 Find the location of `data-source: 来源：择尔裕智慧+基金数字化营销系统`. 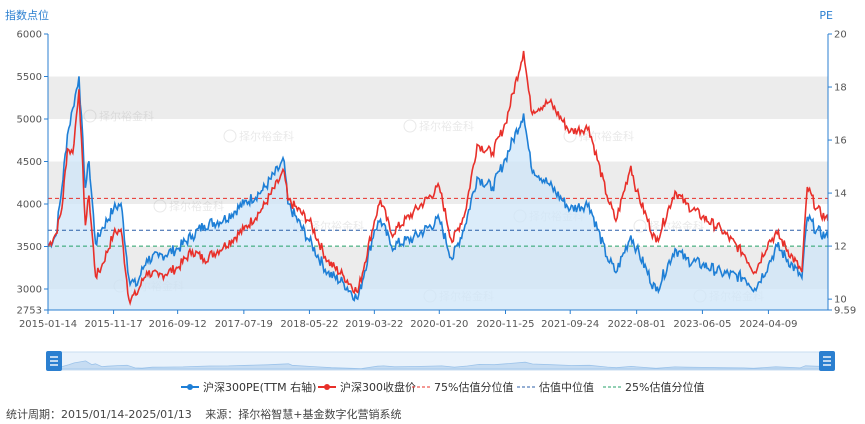

data-source: 来源：择尔裕智慧+基金数字化营销系统 is located at coordinates (303, 414).